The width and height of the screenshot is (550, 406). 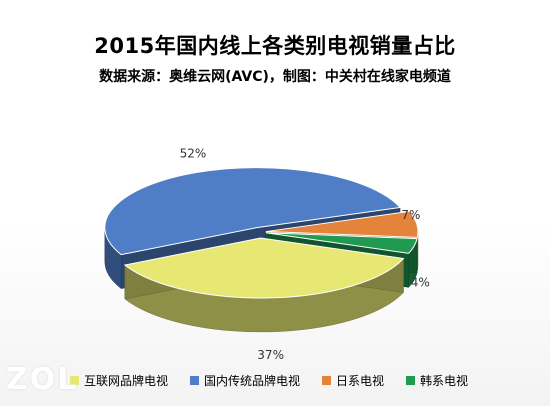 I want to click on data-label: 52%, so click(x=193, y=154).